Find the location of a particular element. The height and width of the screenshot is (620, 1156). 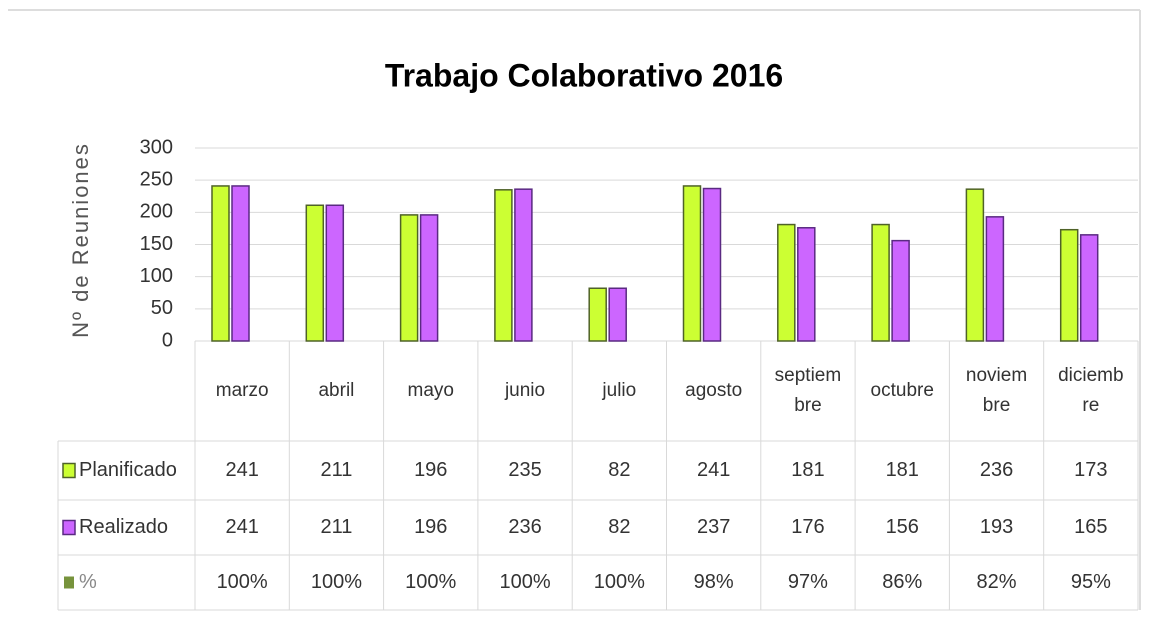

category-cell: julio is located at coordinates (619, 390).